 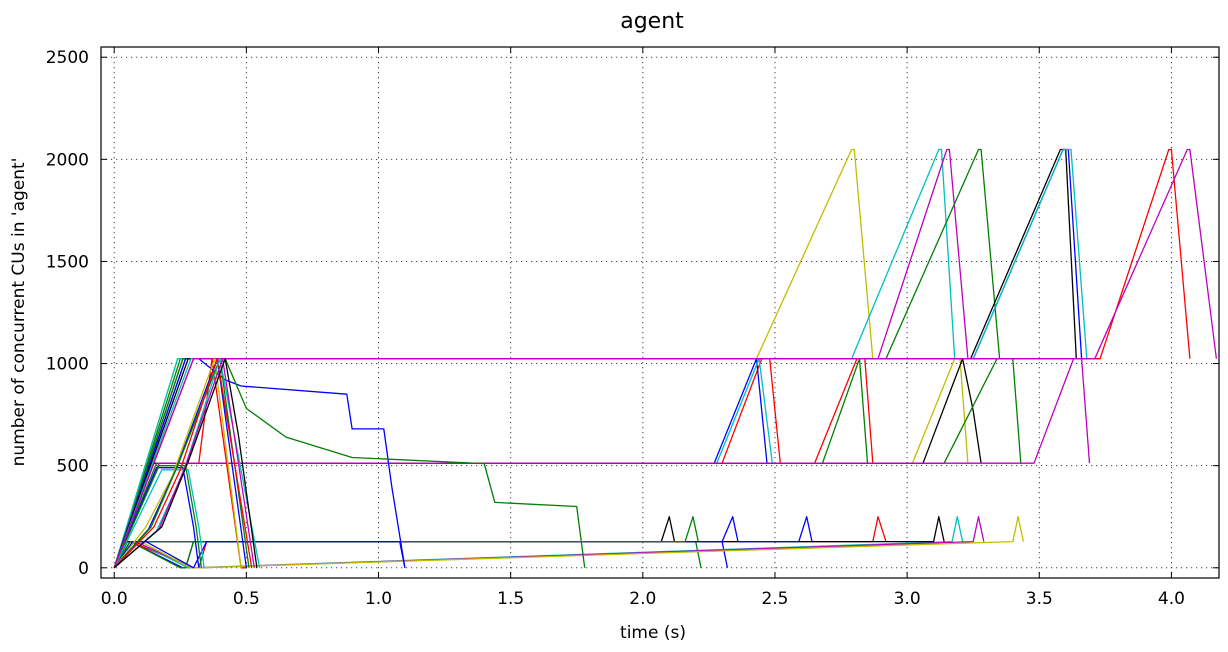 What do you see at coordinates (642, 599) in the screenshot?
I see `x-tick-label: 2.0` at bounding box center [642, 599].